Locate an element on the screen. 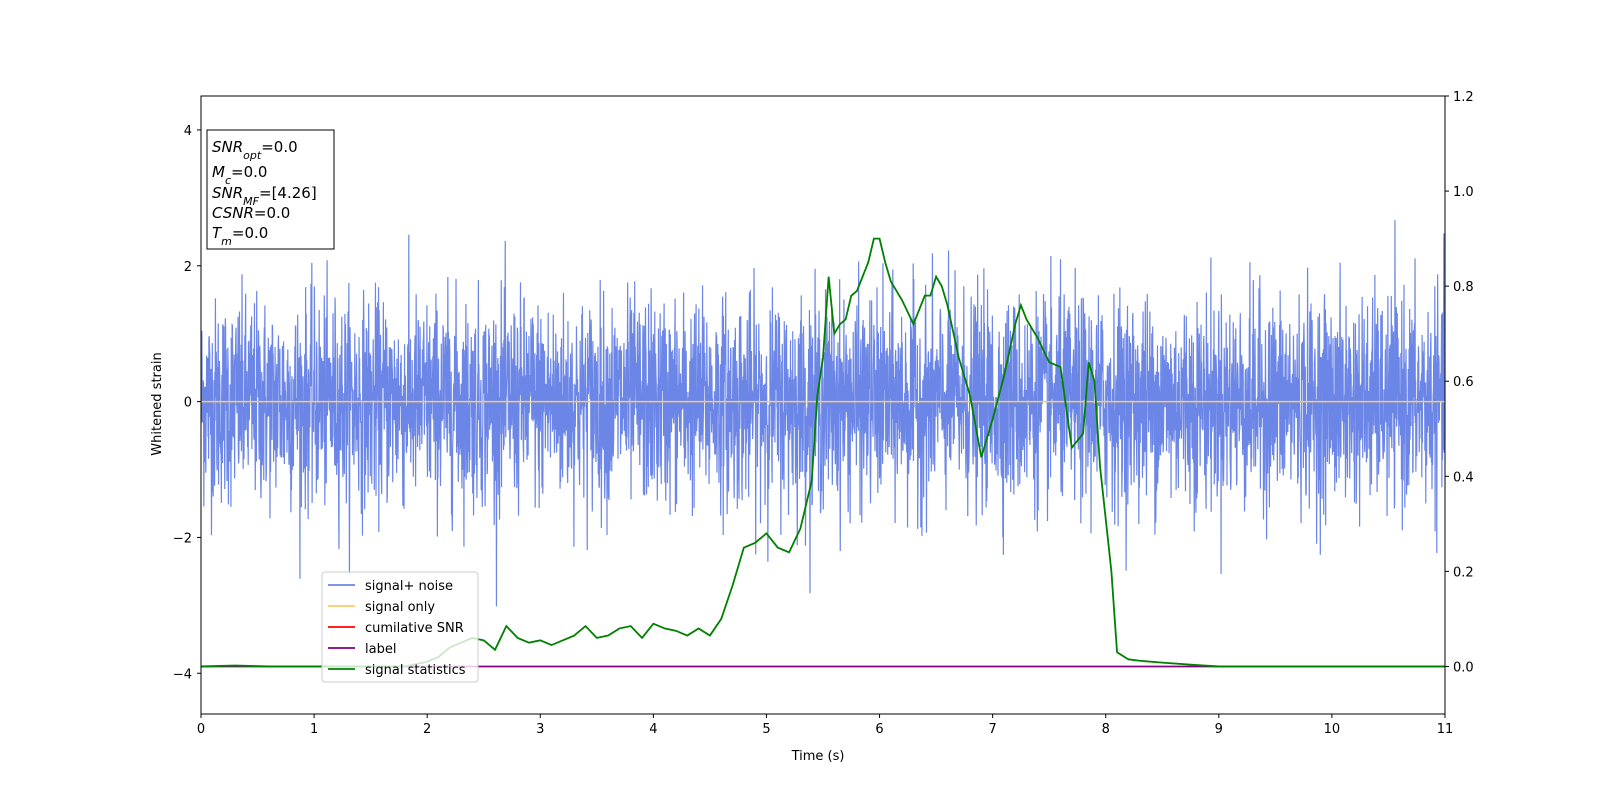 The width and height of the screenshot is (1600, 800). annotation-line-3: SNRMF=[4.26] is located at coordinates (264, 196).